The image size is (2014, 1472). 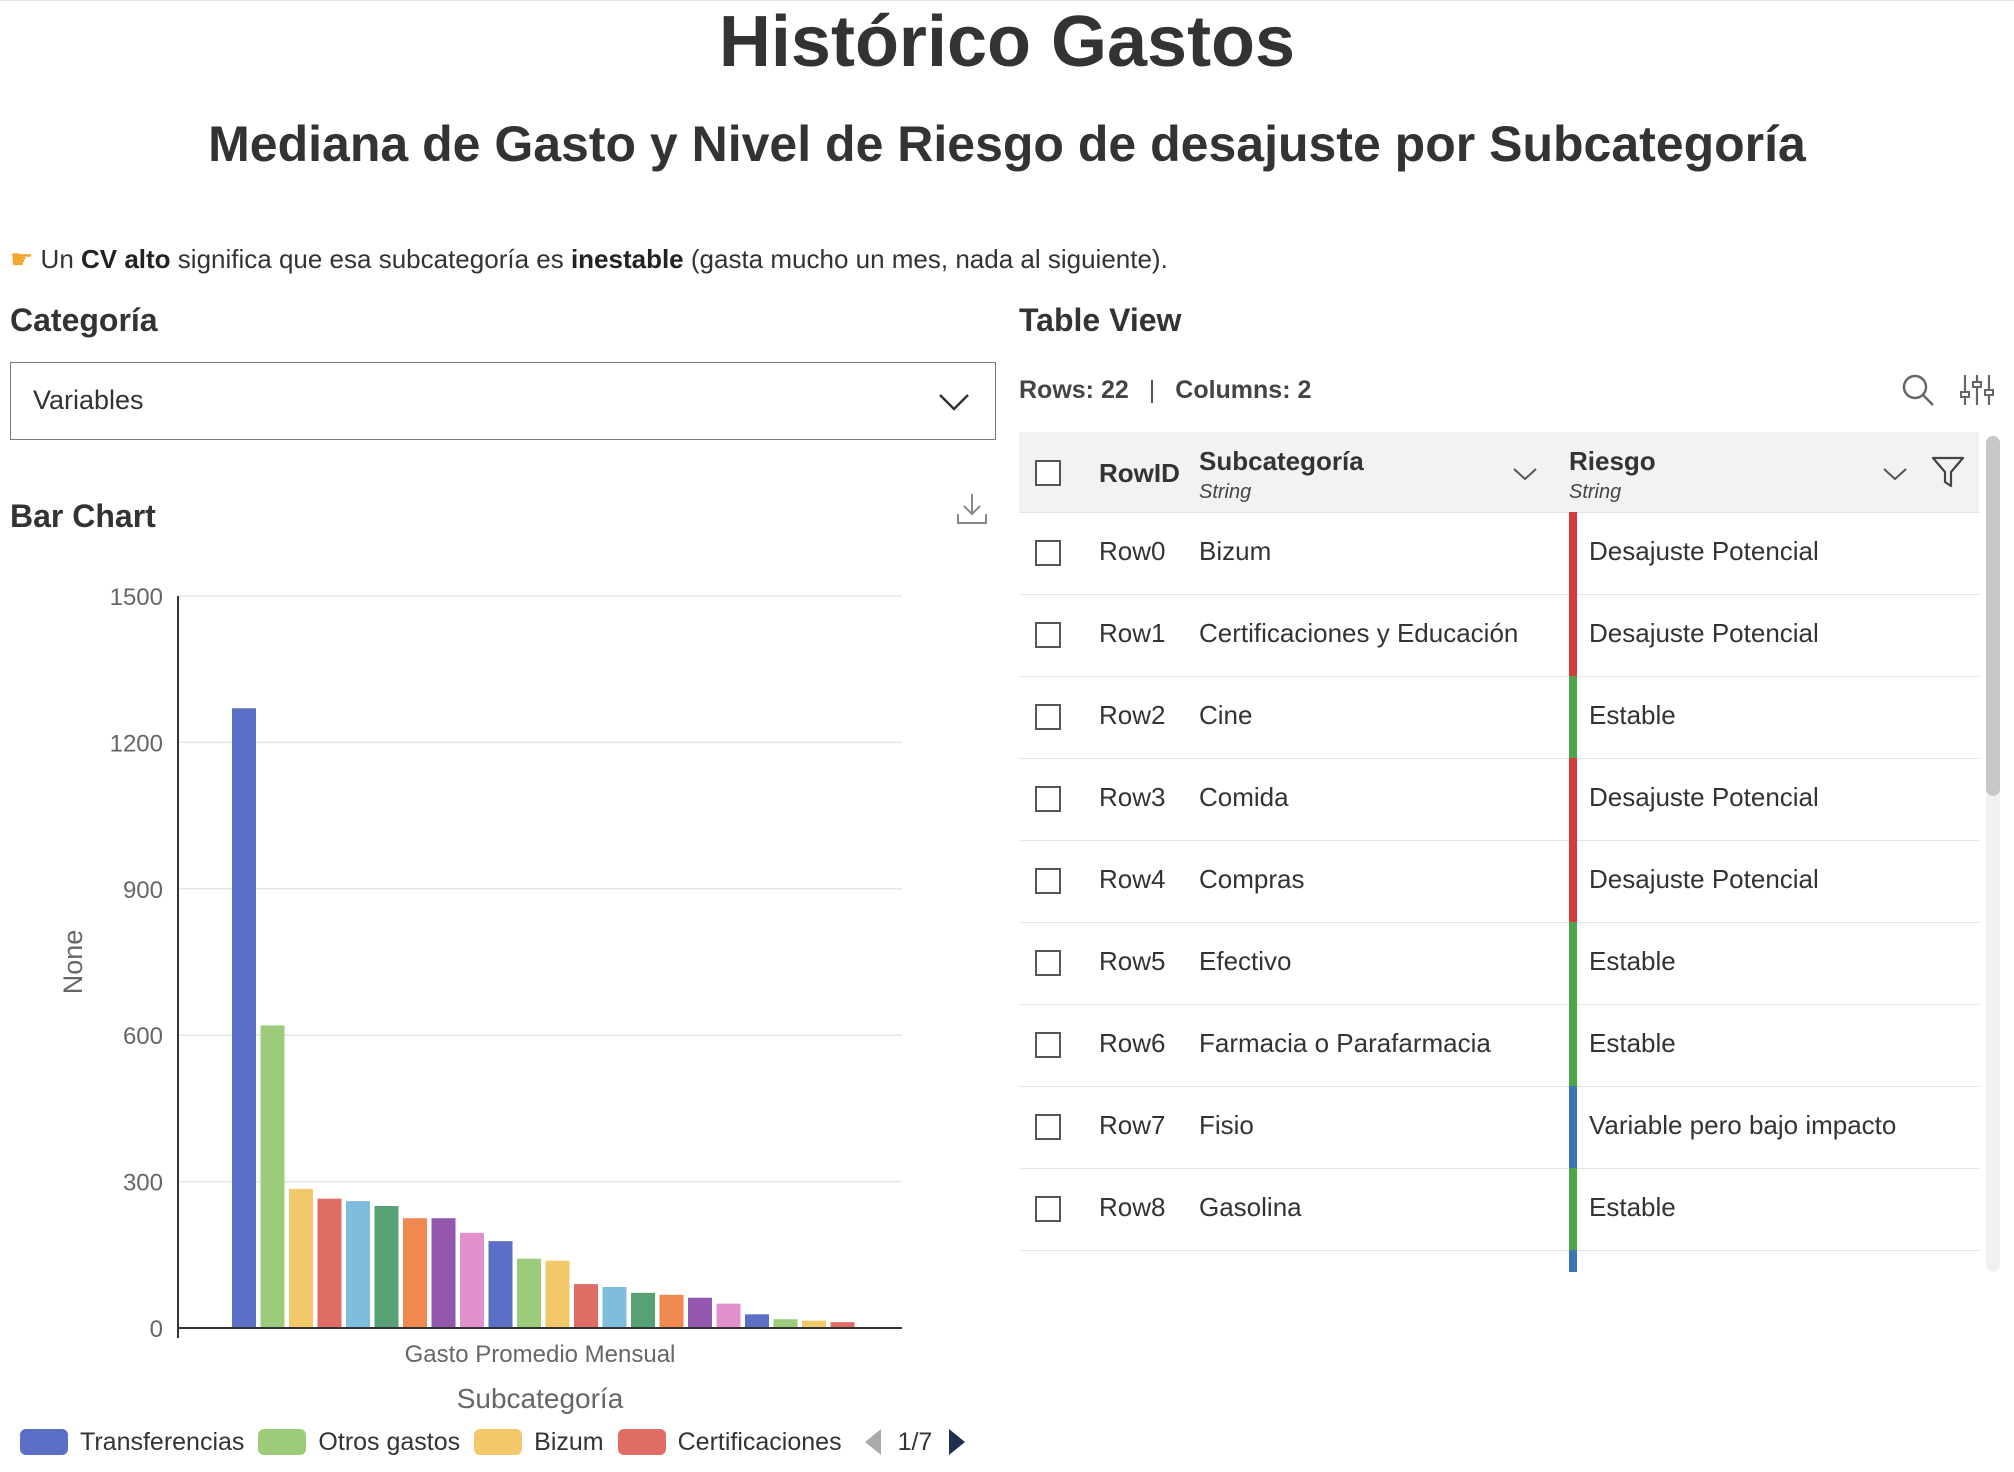 I want to click on y-axis-label: None, so click(x=73, y=962).